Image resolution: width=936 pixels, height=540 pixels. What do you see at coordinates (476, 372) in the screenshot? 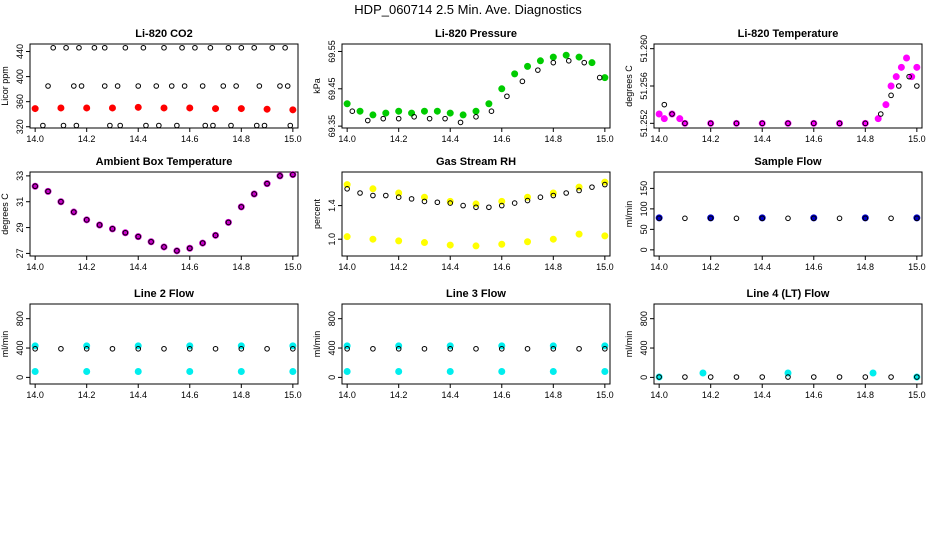
I see `series-low` at bounding box center [476, 372].